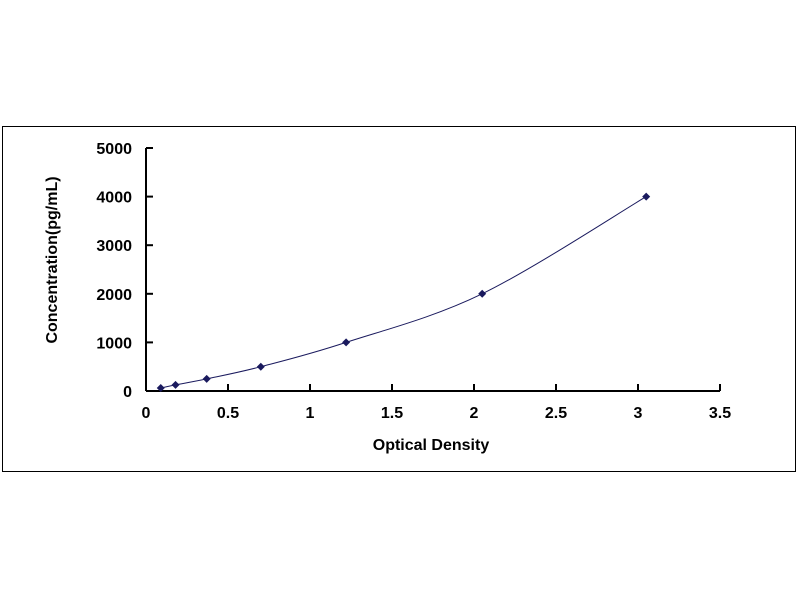  I want to click on x-tick-label: 0, so click(146, 413).